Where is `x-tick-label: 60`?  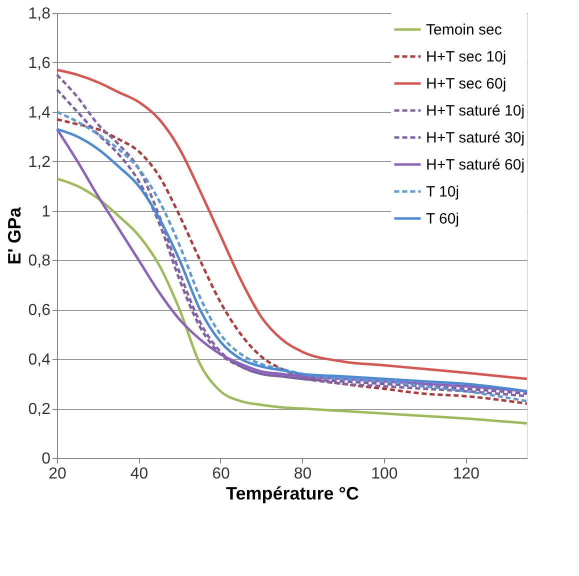
x-tick-label: 60 is located at coordinates (221, 474).